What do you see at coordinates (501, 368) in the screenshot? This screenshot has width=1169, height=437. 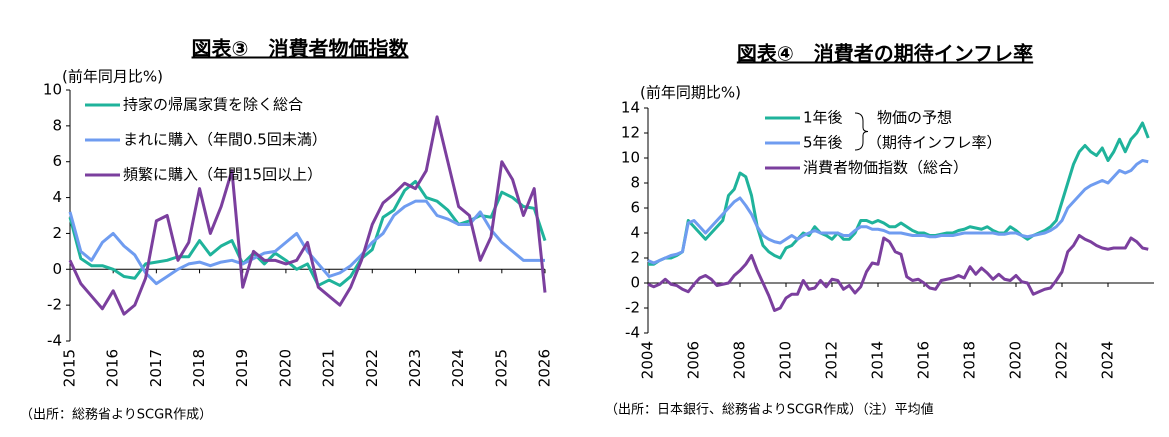 I see `x-tick-label: 2025` at bounding box center [501, 368].